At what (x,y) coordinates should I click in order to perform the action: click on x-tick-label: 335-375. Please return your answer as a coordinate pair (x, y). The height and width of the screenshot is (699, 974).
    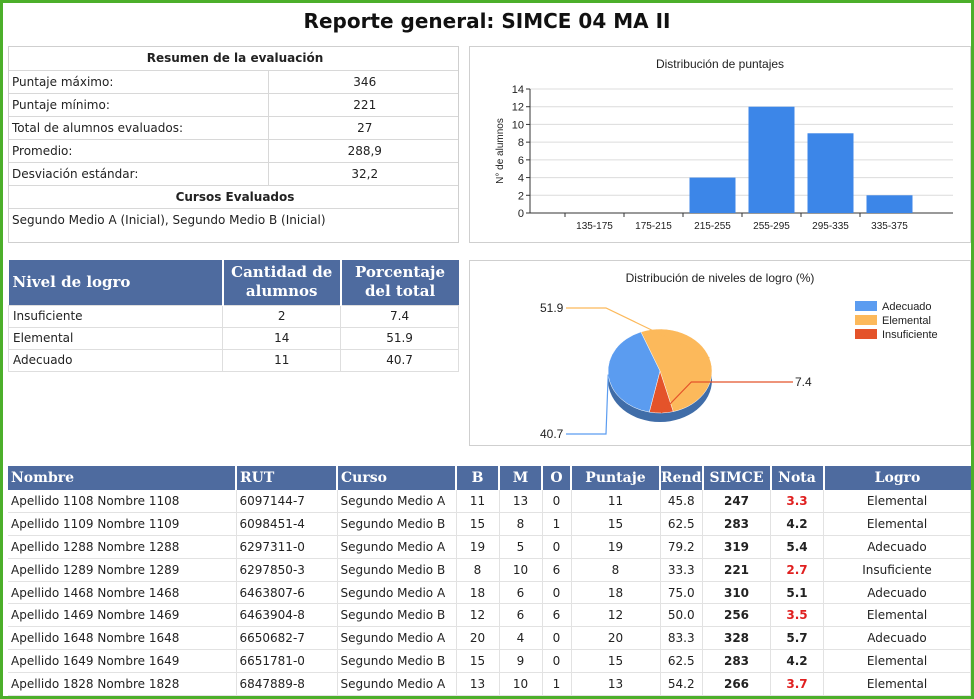
    Looking at the image, I should click on (889, 226).